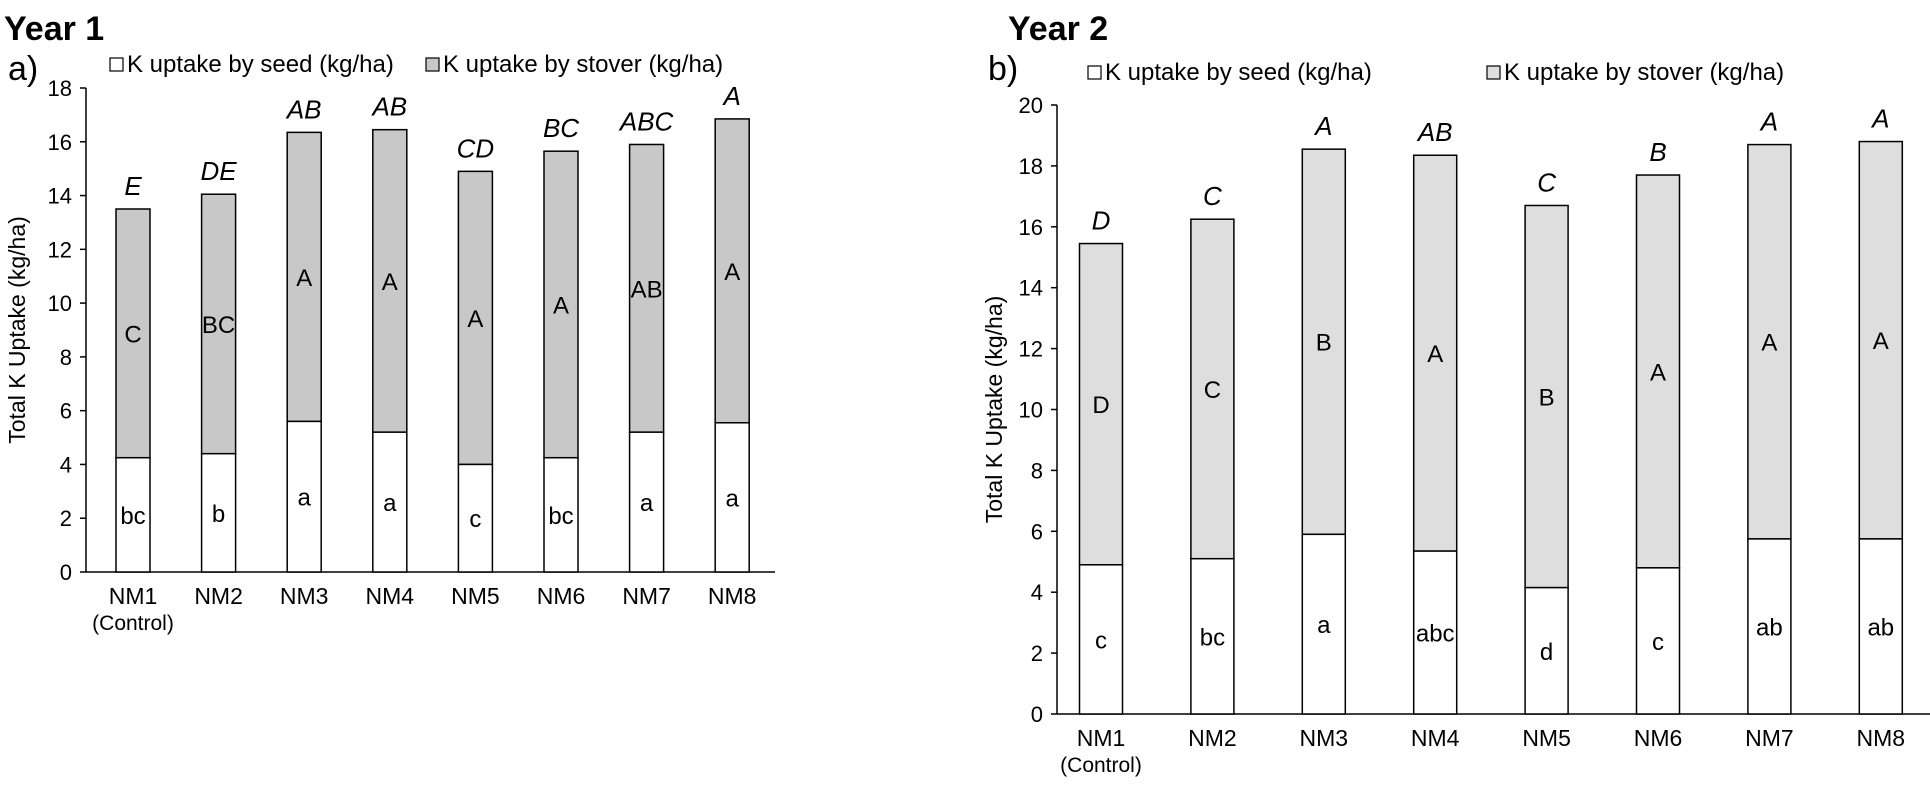 The width and height of the screenshot is (1930, 796). I want to click on x-tick-label: NM8, so click(1881, 738).